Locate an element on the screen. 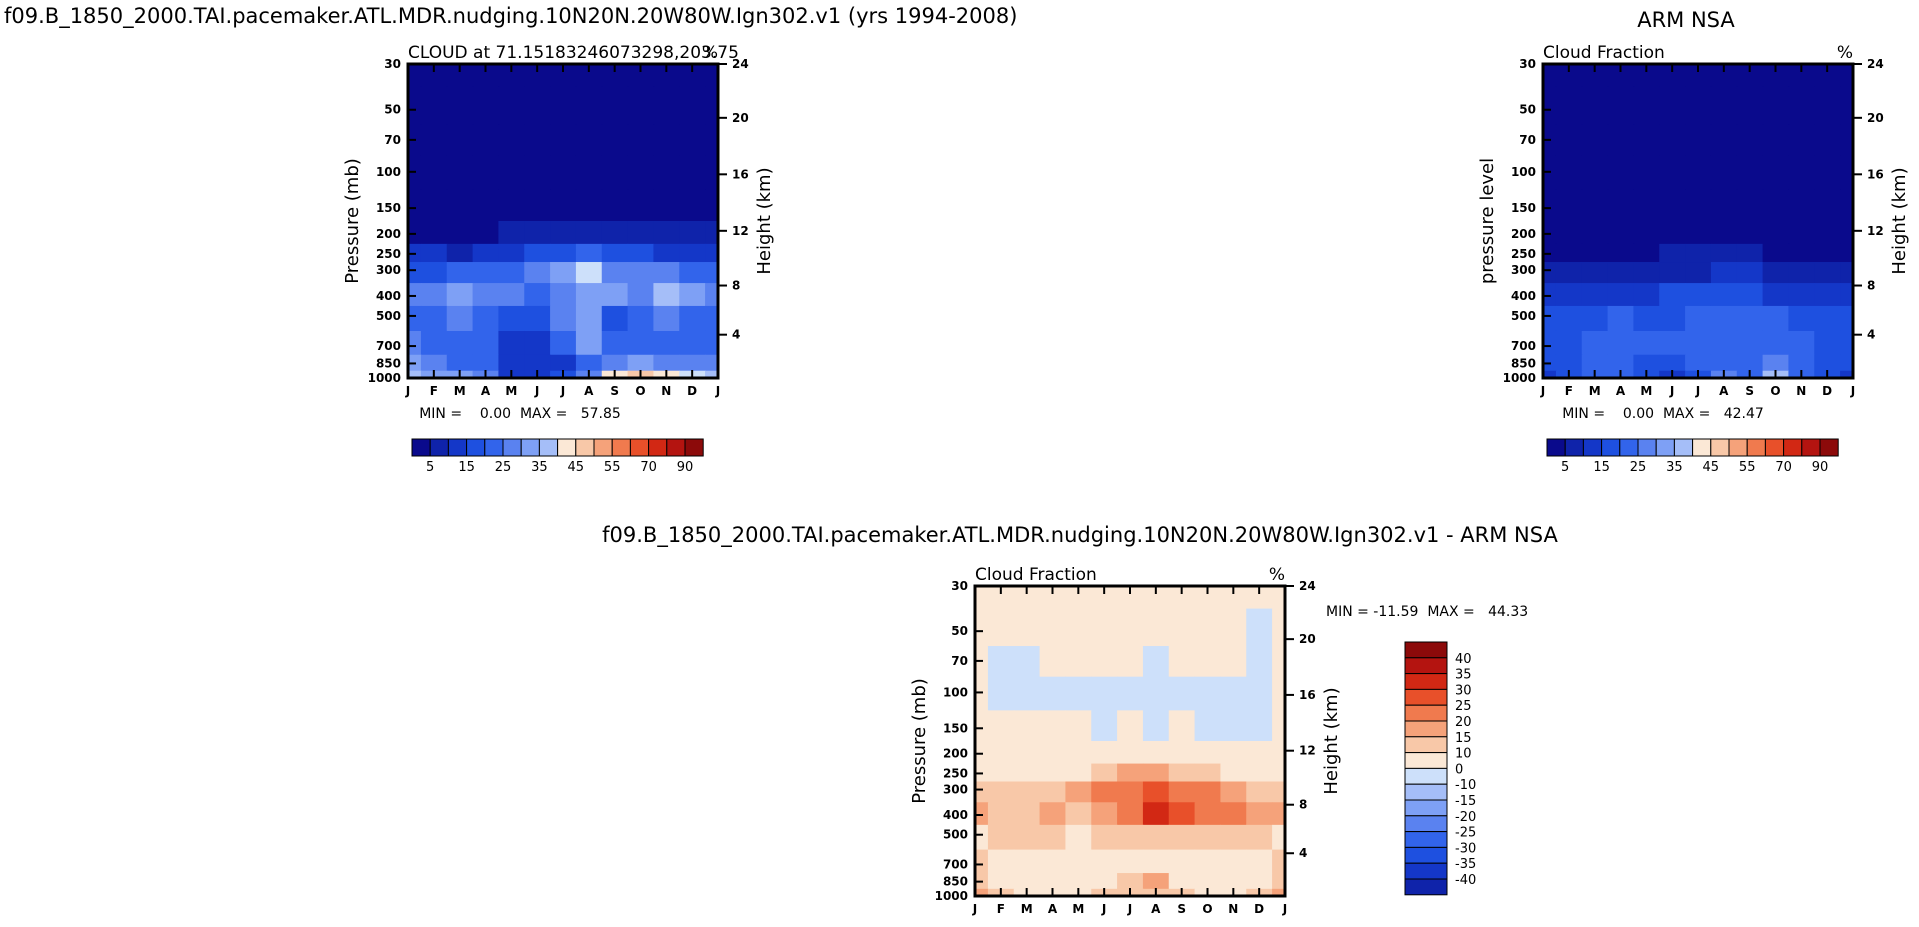 This screenshot has height=927, width=1919. colorbar-label: -10 is located at coordinates (1465, 785).